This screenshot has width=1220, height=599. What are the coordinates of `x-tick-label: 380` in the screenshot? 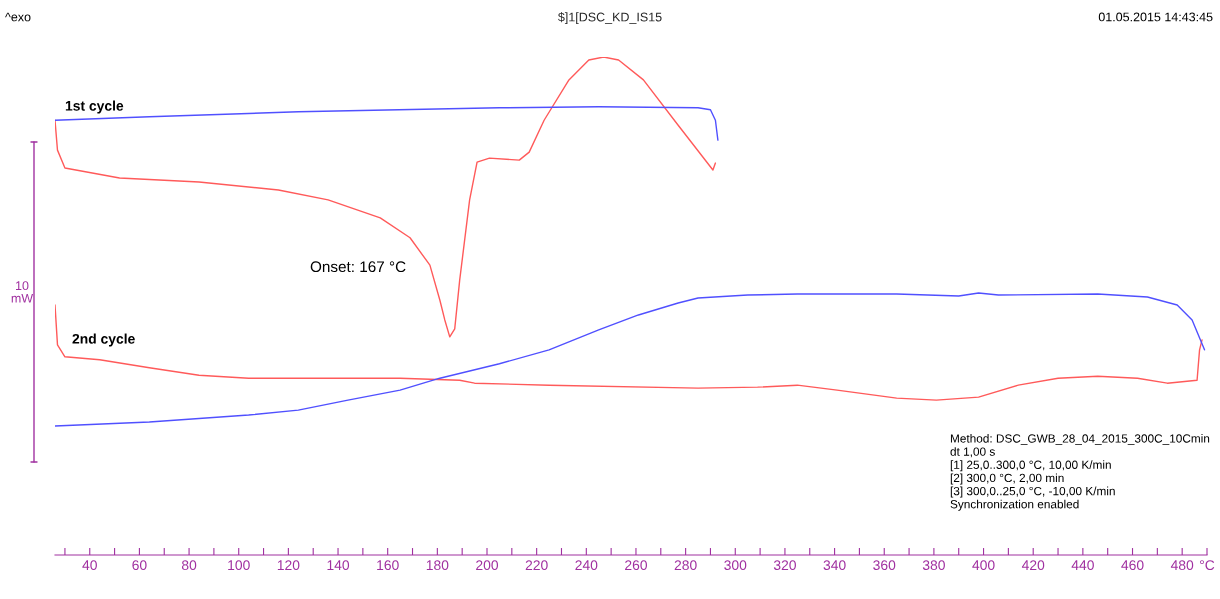 It's located at (933, 565).